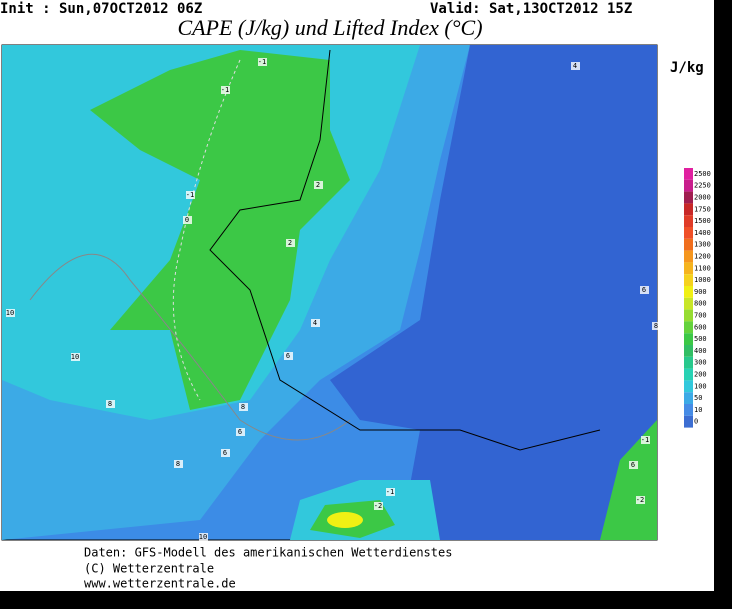 The image size is (732, 613). Describe the element at coordinates (531, 9) in the screenshot. I see `valid-text: Valid: Sat,13OCT2012 15Z` at that location.